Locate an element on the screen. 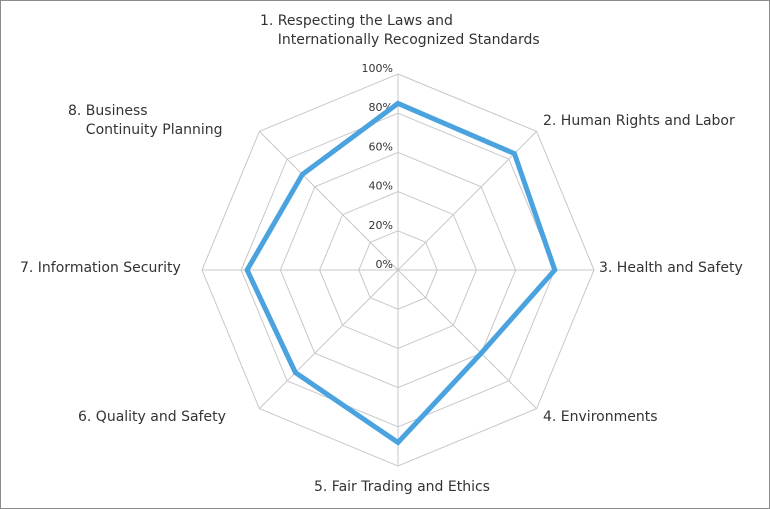  category-label-7: 7. Information Security is located at coordinates (100, 268).